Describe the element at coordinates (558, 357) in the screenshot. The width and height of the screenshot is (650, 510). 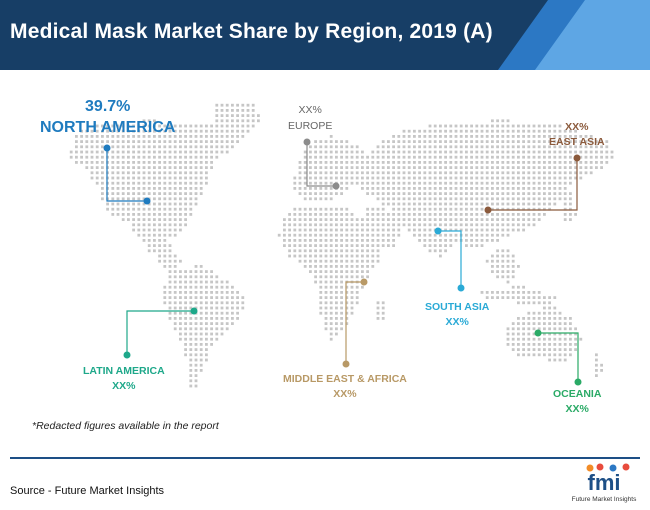
I see `oceania-leader-line` at that location.